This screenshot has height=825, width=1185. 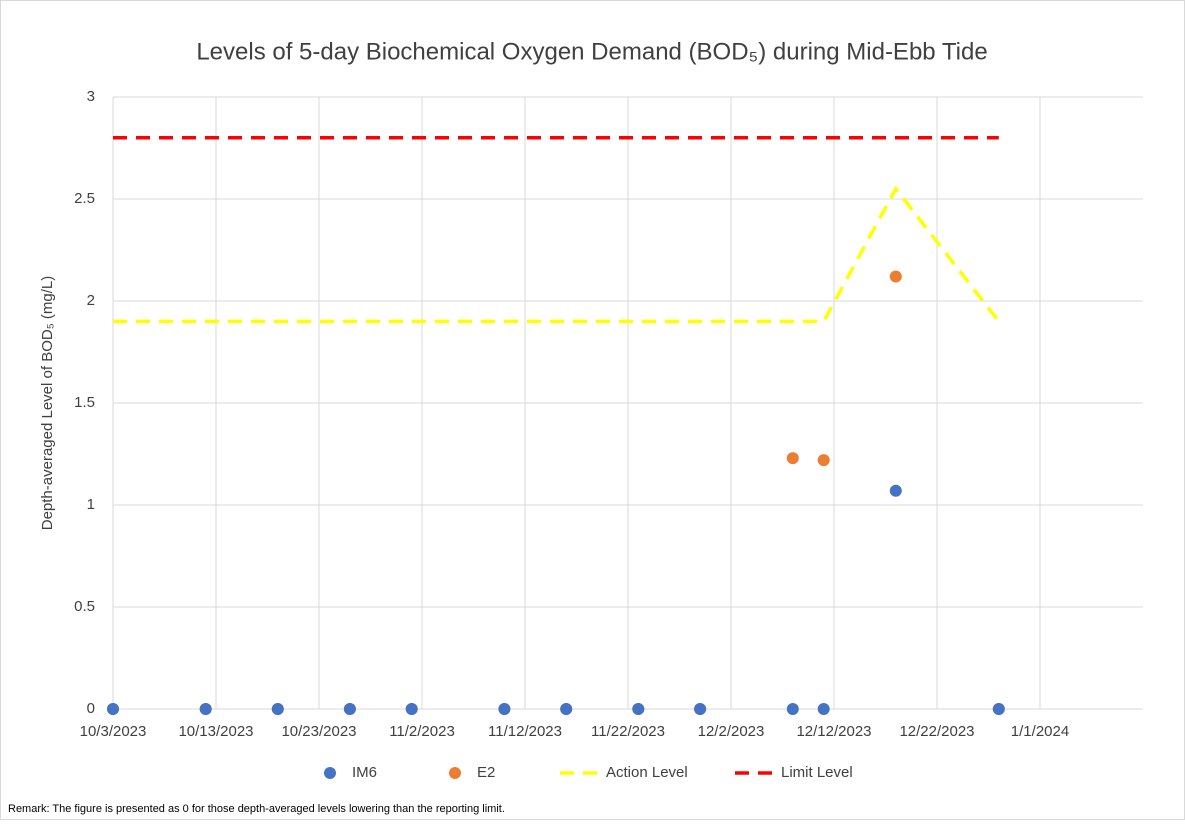 What do you see at coordinates (84, 402) in the screenshot?
I see `y-tick-label: 1.5` at bounding box center [84, 402].